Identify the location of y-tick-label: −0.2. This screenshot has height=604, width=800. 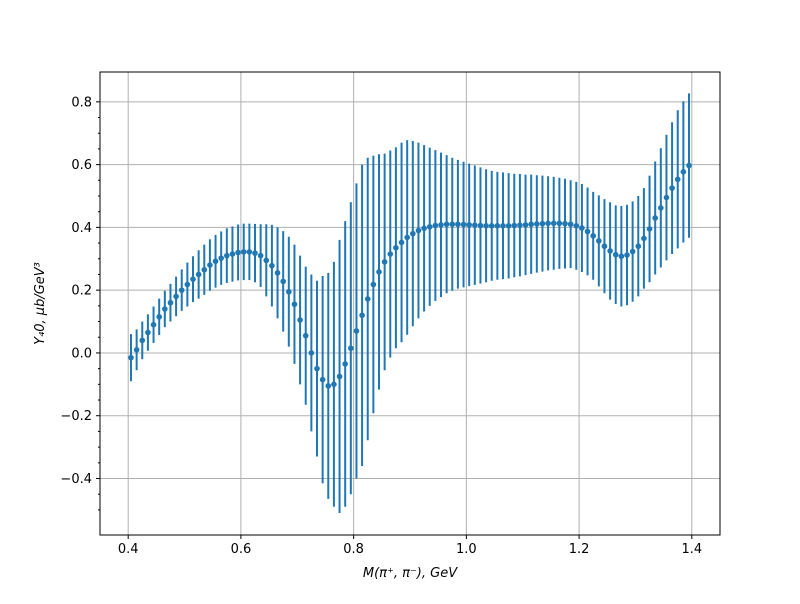
(76, 416).